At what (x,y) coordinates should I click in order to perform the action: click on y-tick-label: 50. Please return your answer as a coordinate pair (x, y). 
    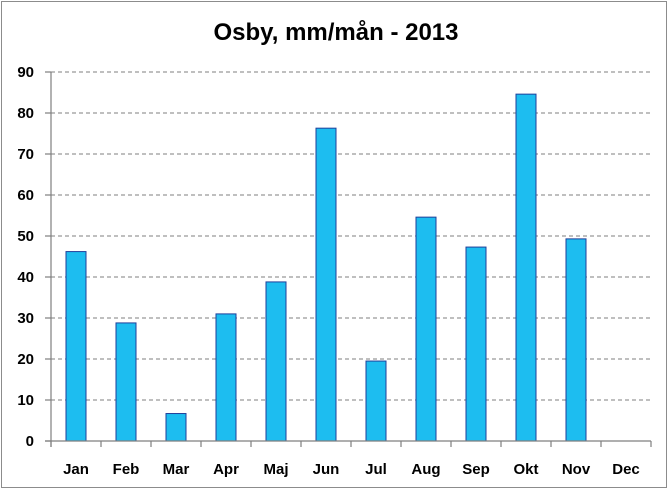
    Looking at the image, I should click on (25, 236).